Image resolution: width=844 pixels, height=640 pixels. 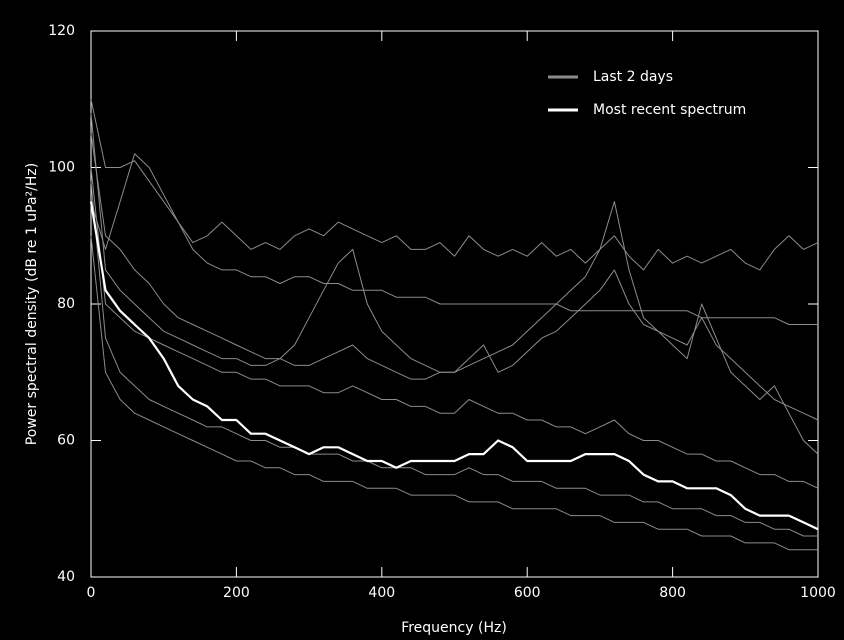 I want to click on y-tick-label: 80, so click(x=66, y=304).